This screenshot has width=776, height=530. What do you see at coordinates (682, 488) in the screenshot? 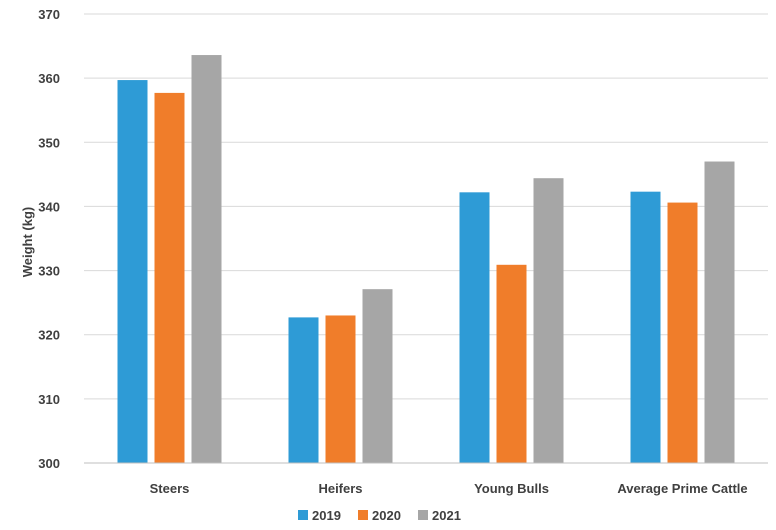
I see `x-category-label: Average Prime Cattle` at bounding box center [682, 488].